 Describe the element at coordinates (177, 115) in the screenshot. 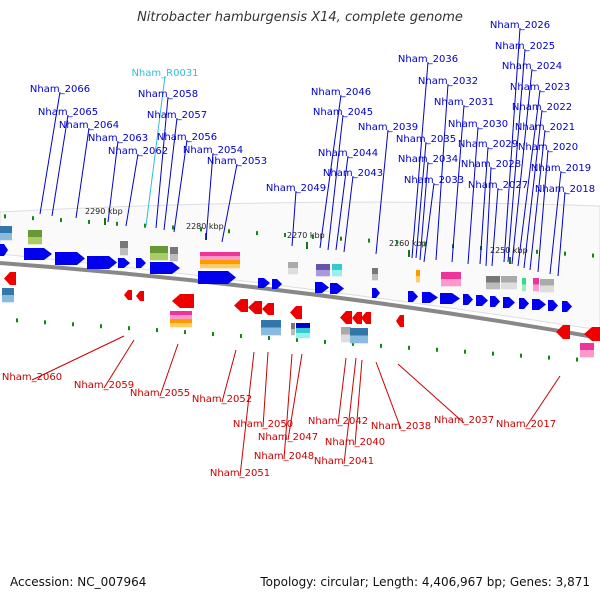

I see `forward-gene-label: Nham_2057` at that location.